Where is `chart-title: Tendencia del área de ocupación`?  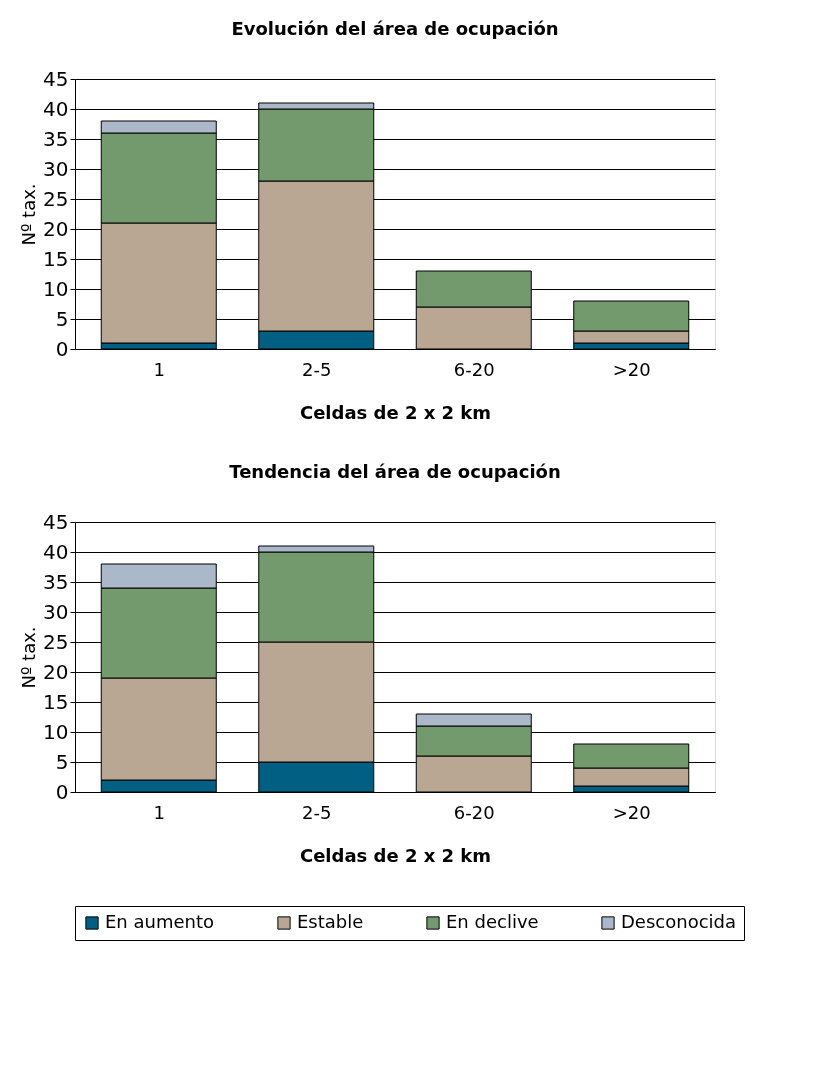 chart-title: Tendencia del área de ocupación is located at coordinates (395, 471).